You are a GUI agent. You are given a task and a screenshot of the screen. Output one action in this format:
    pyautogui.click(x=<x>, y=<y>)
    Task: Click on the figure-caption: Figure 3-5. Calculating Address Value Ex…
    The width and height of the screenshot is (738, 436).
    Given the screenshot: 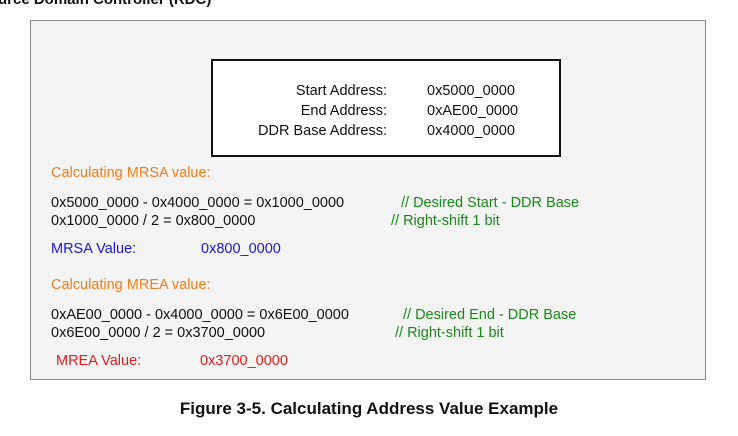 What is the action you would take?
    pyautogui.click(x=369, y=408)
    